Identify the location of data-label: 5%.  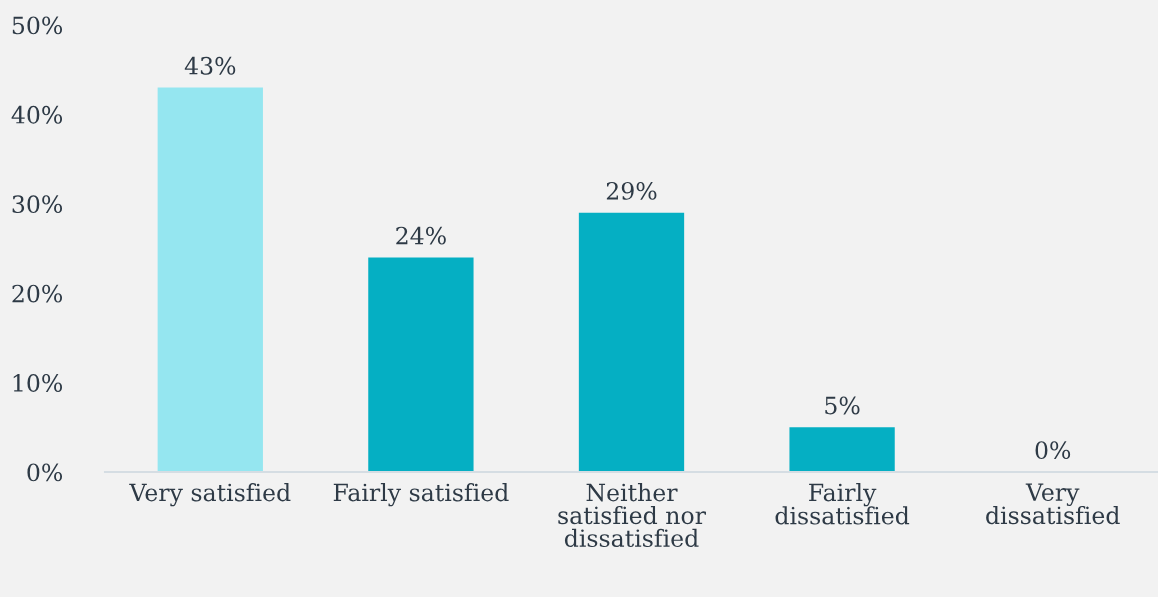
(842, 405).